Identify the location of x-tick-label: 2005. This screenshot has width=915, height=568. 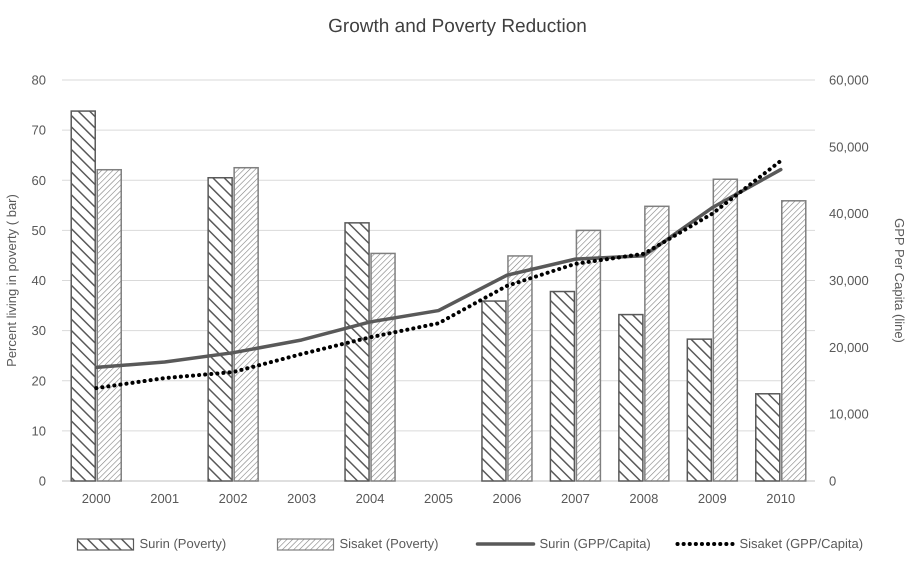
(438, 498).